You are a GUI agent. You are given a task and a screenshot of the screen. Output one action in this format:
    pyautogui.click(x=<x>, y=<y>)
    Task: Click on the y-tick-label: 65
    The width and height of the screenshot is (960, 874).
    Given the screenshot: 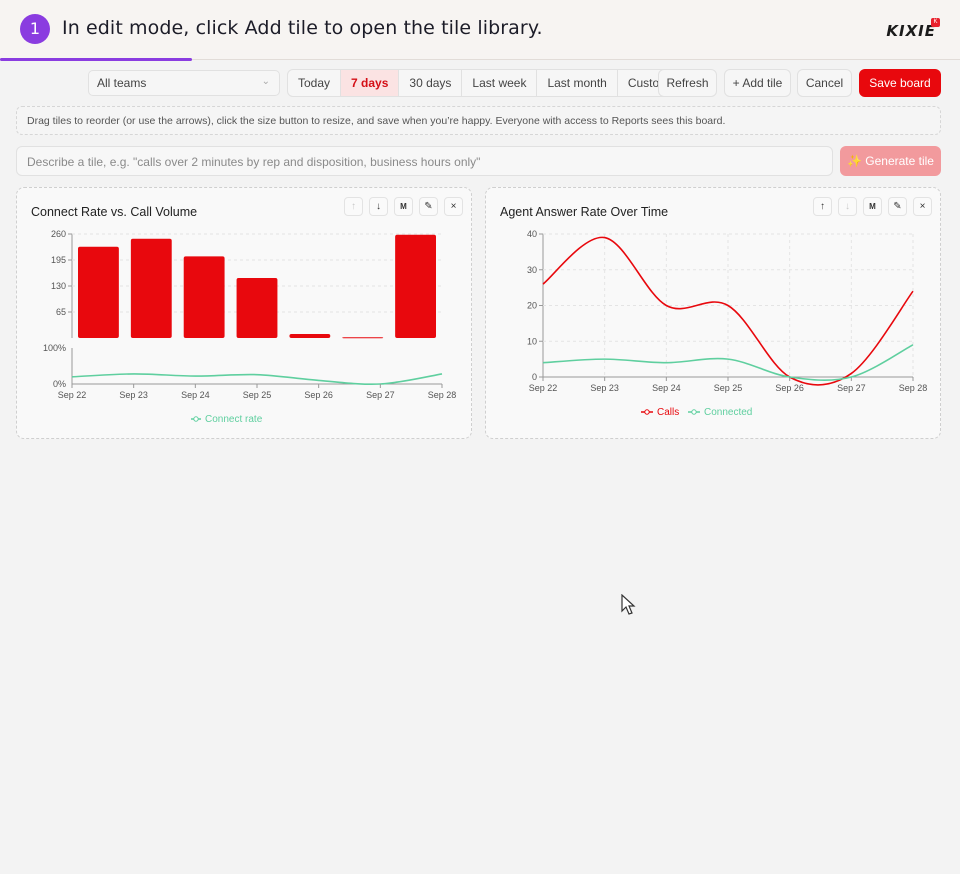 What is the action you would take?
    pyautogui.click(x=61, y=312)
    